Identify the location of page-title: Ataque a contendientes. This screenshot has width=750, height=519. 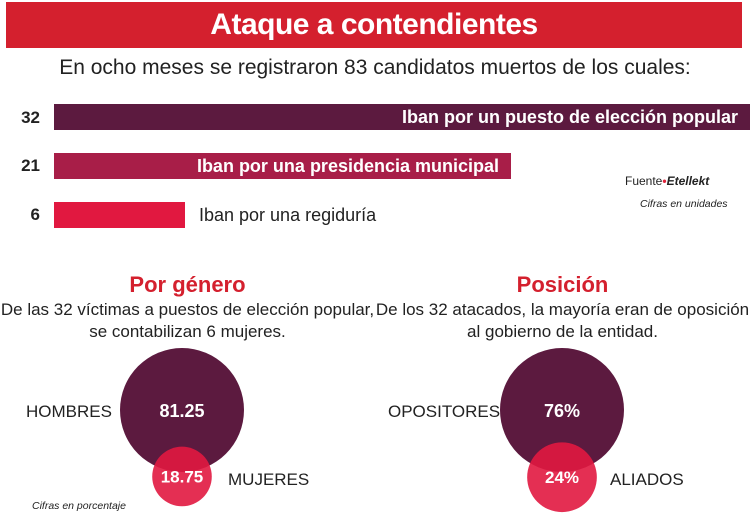
(374, 25).